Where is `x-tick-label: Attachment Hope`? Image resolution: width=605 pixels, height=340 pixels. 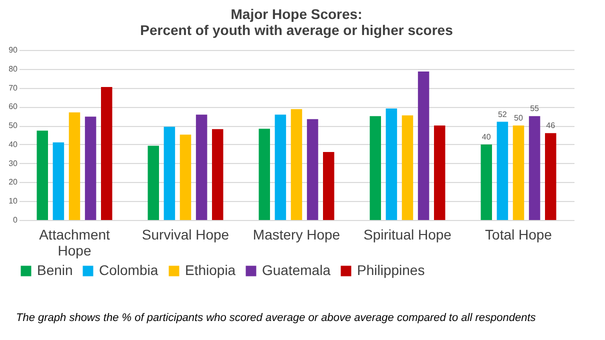
x-tick-label: Attachment Hope is located at coordinates (74, 242).